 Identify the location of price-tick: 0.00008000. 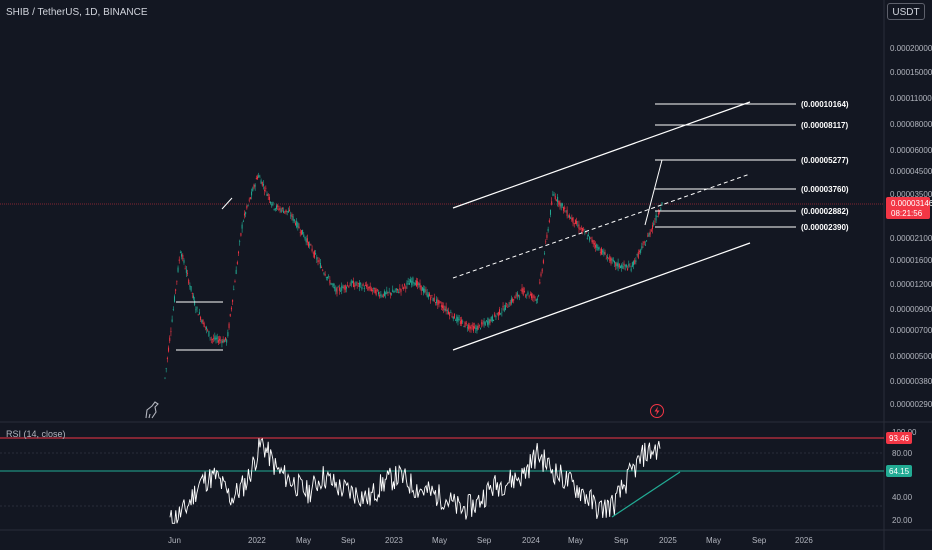
(911, 124).